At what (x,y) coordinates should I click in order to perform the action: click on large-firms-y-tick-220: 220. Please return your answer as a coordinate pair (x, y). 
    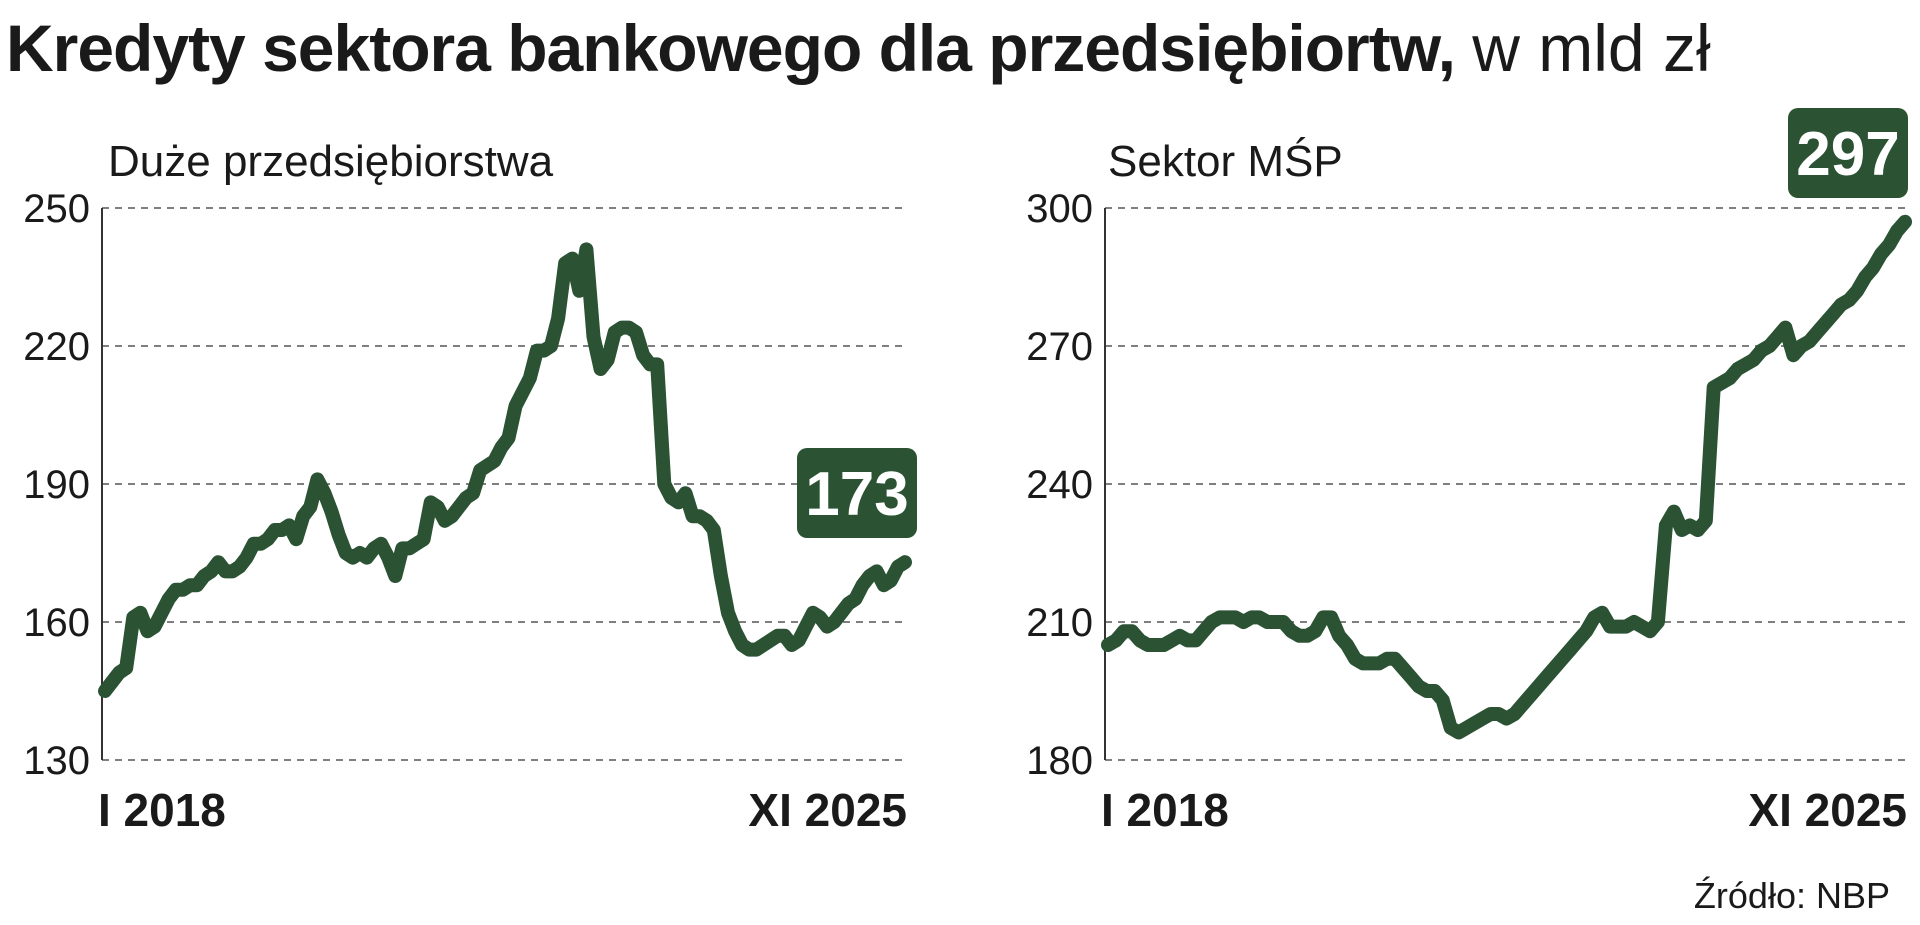
    Looking at the image, I should click on (56, 347).